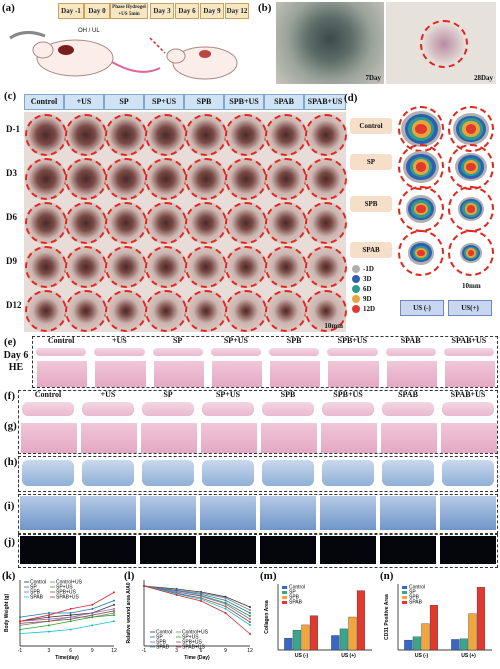  Describe the element at coordinates (212, 11) in the screenshot. I see `timeline-step: Day 9` at that location.